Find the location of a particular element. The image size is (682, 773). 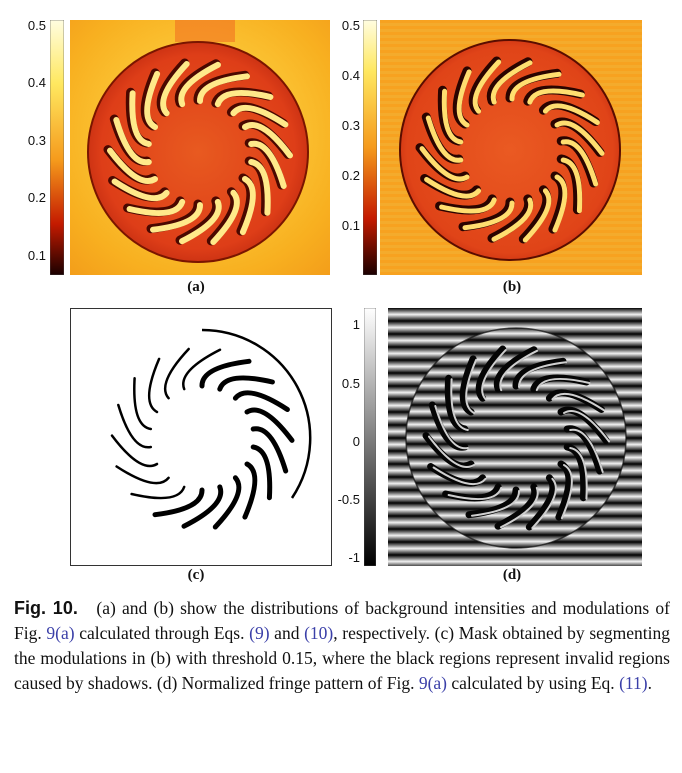

blade-group-a is located at coordinates (198, 152).